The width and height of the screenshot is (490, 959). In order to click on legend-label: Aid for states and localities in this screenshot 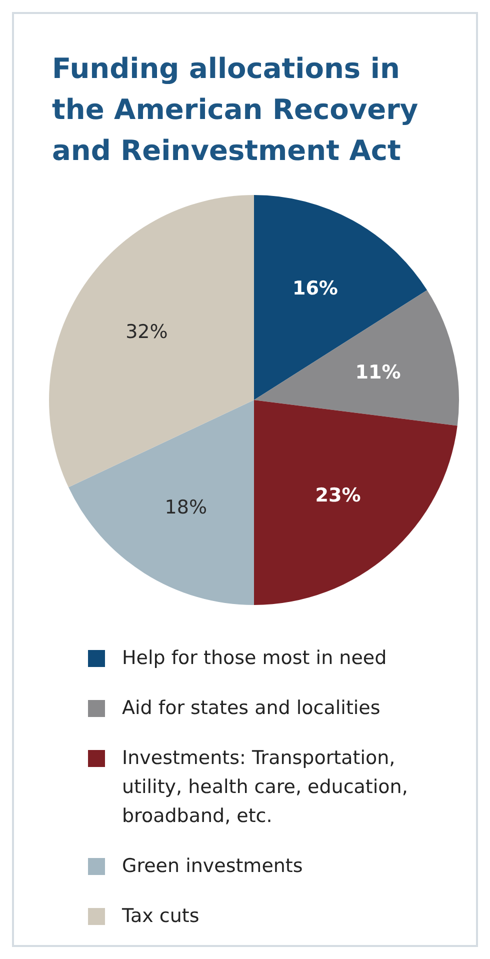, I will do `click(251, 708)`.